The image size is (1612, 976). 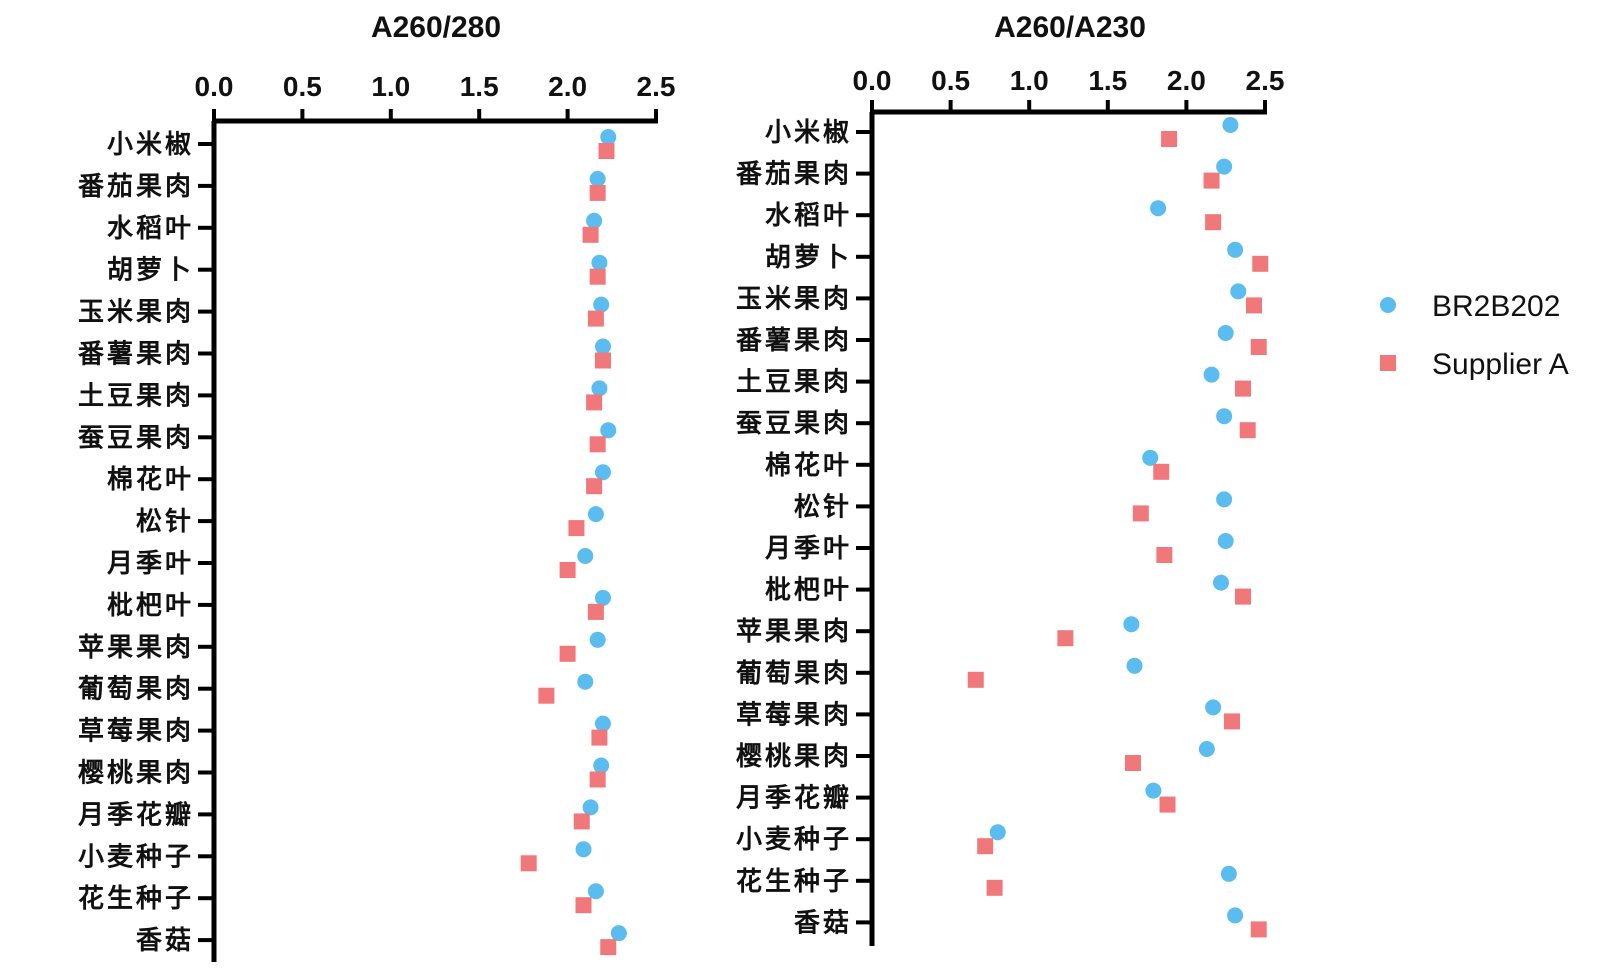 I want to click on legend-marker-br2b202, so click(x=1388, y=305).